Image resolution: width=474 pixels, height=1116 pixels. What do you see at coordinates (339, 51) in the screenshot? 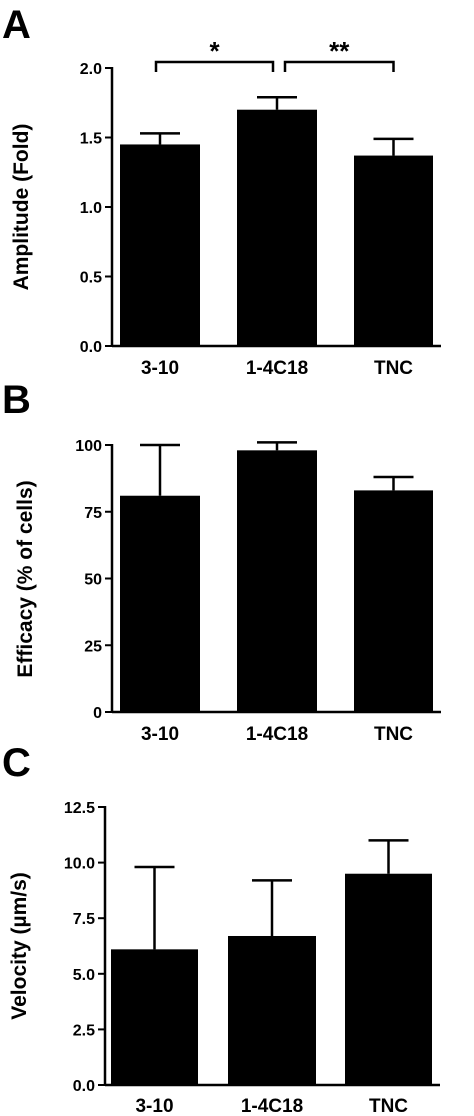
I see `panel-a-significance-label-2: **` at bounding box center [339, 51].